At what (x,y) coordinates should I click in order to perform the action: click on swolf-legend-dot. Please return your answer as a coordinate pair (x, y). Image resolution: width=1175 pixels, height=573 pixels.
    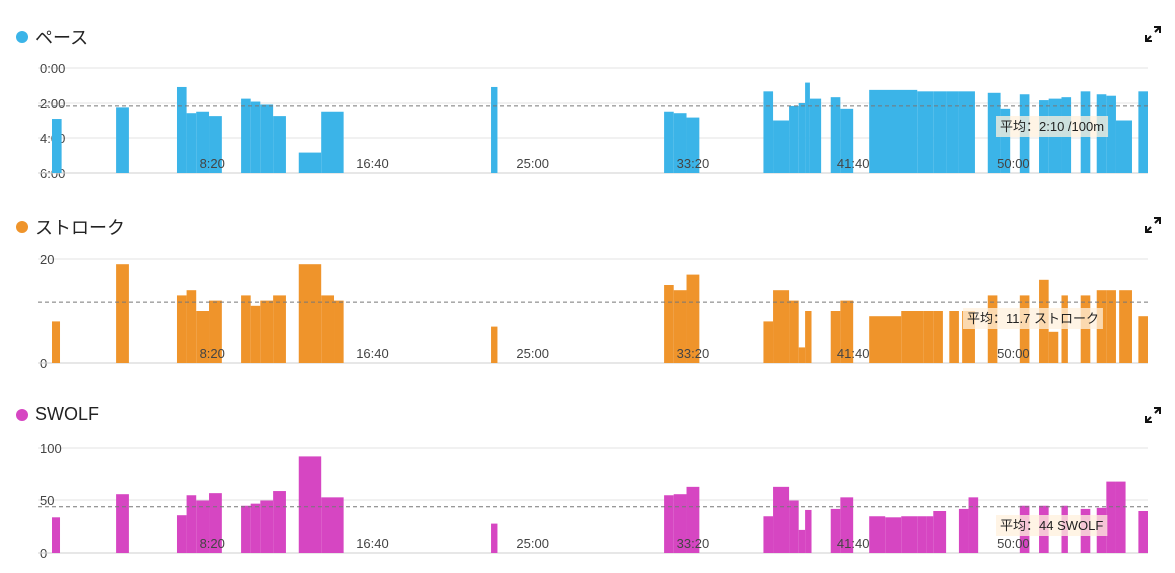
    Looking at the image, I should click on (22, 414).